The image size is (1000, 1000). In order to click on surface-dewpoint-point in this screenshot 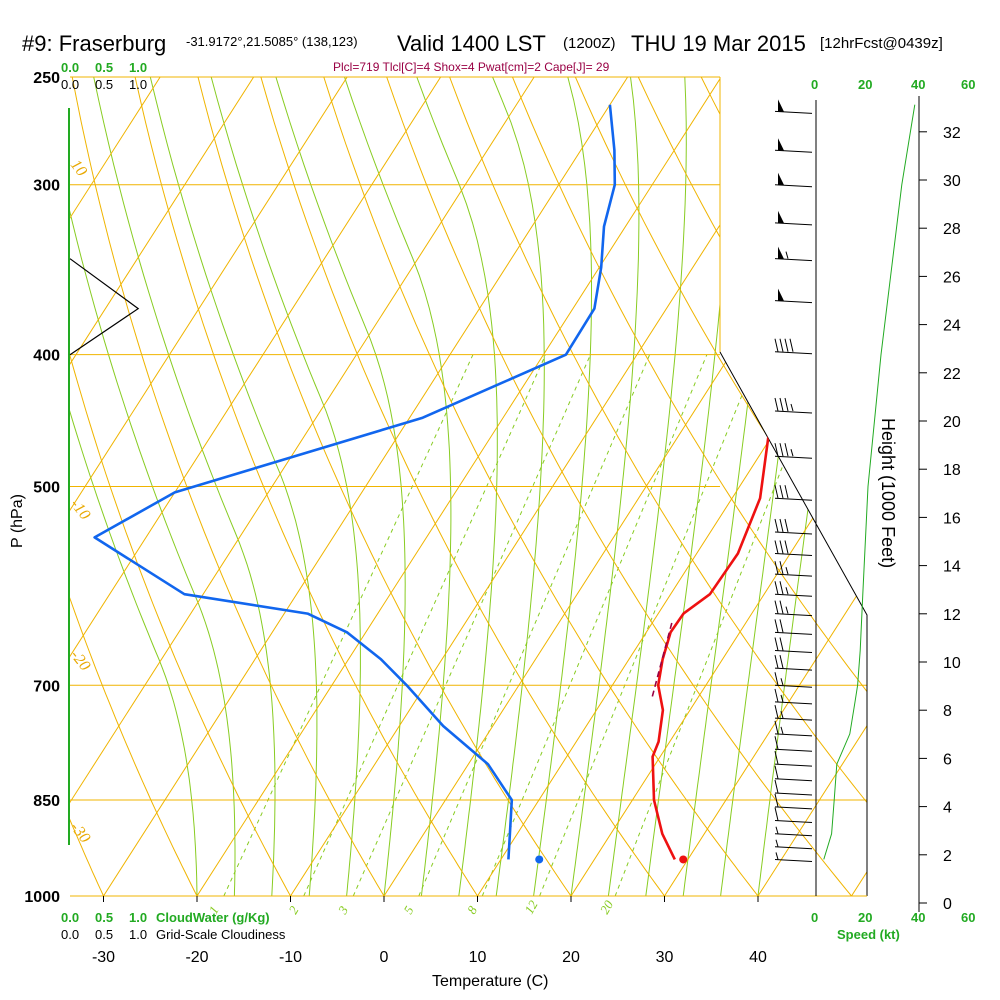, I will do `click(539, 859)`.